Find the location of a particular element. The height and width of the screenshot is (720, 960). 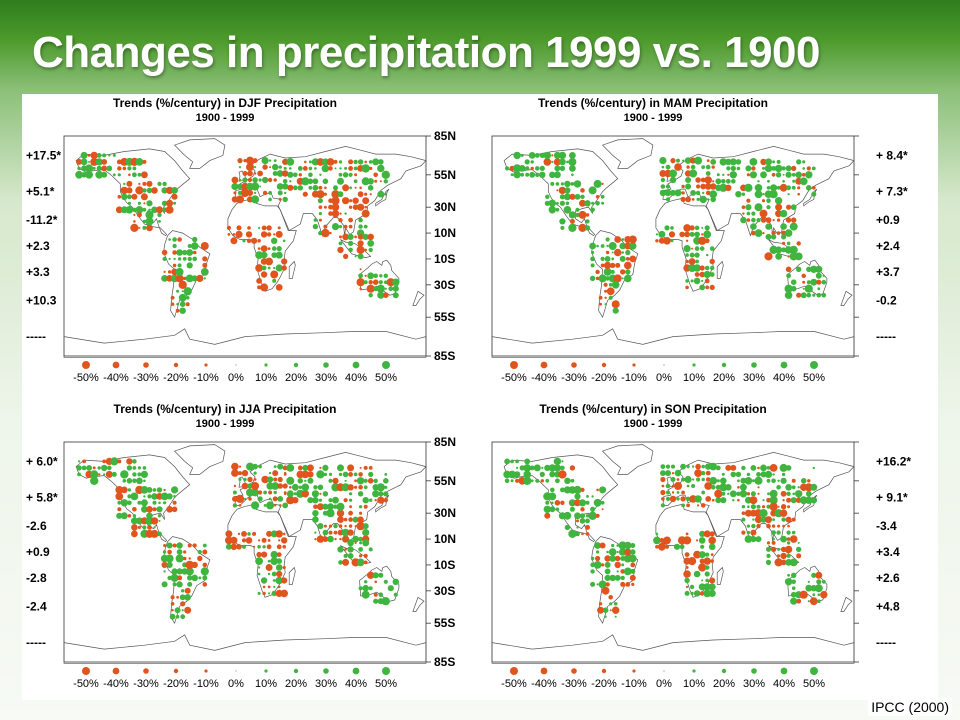

latitude-label: 30N is located at coordinates (445, 513).